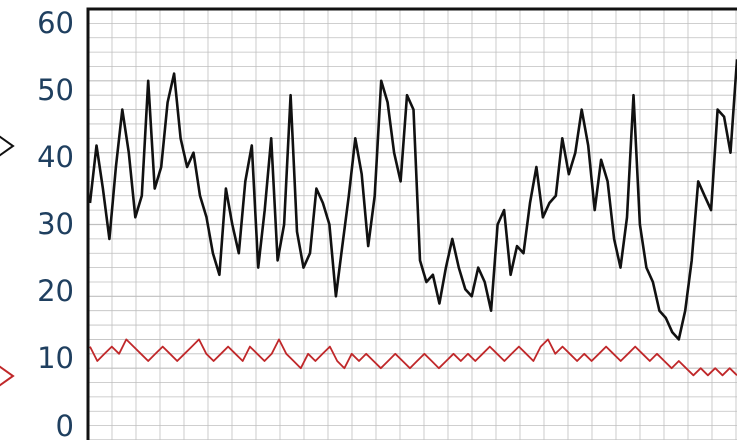 This screenshot has height=440, width=737. Describe the element at coordinates (55, 90) in the screenshot. I see `y-tick-label: 50` at that location.